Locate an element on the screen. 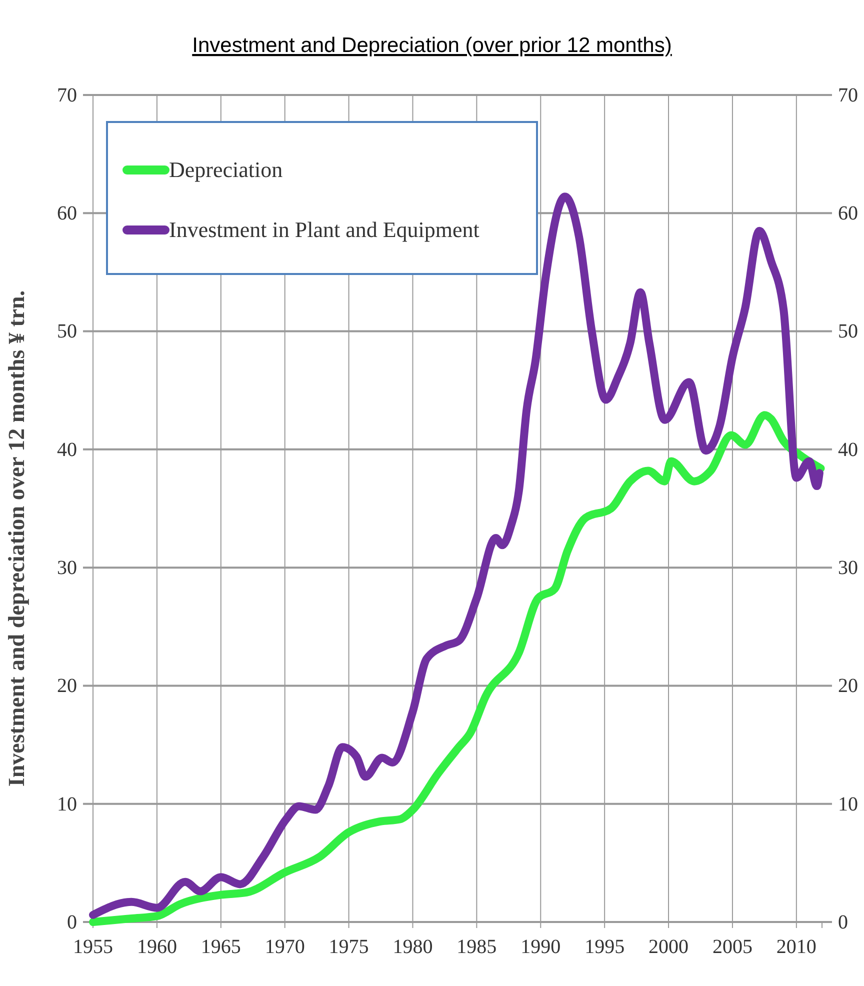 This screenshot has width=864, height=986. y2-tick-label: 10 is located at coordinates (848, 804).